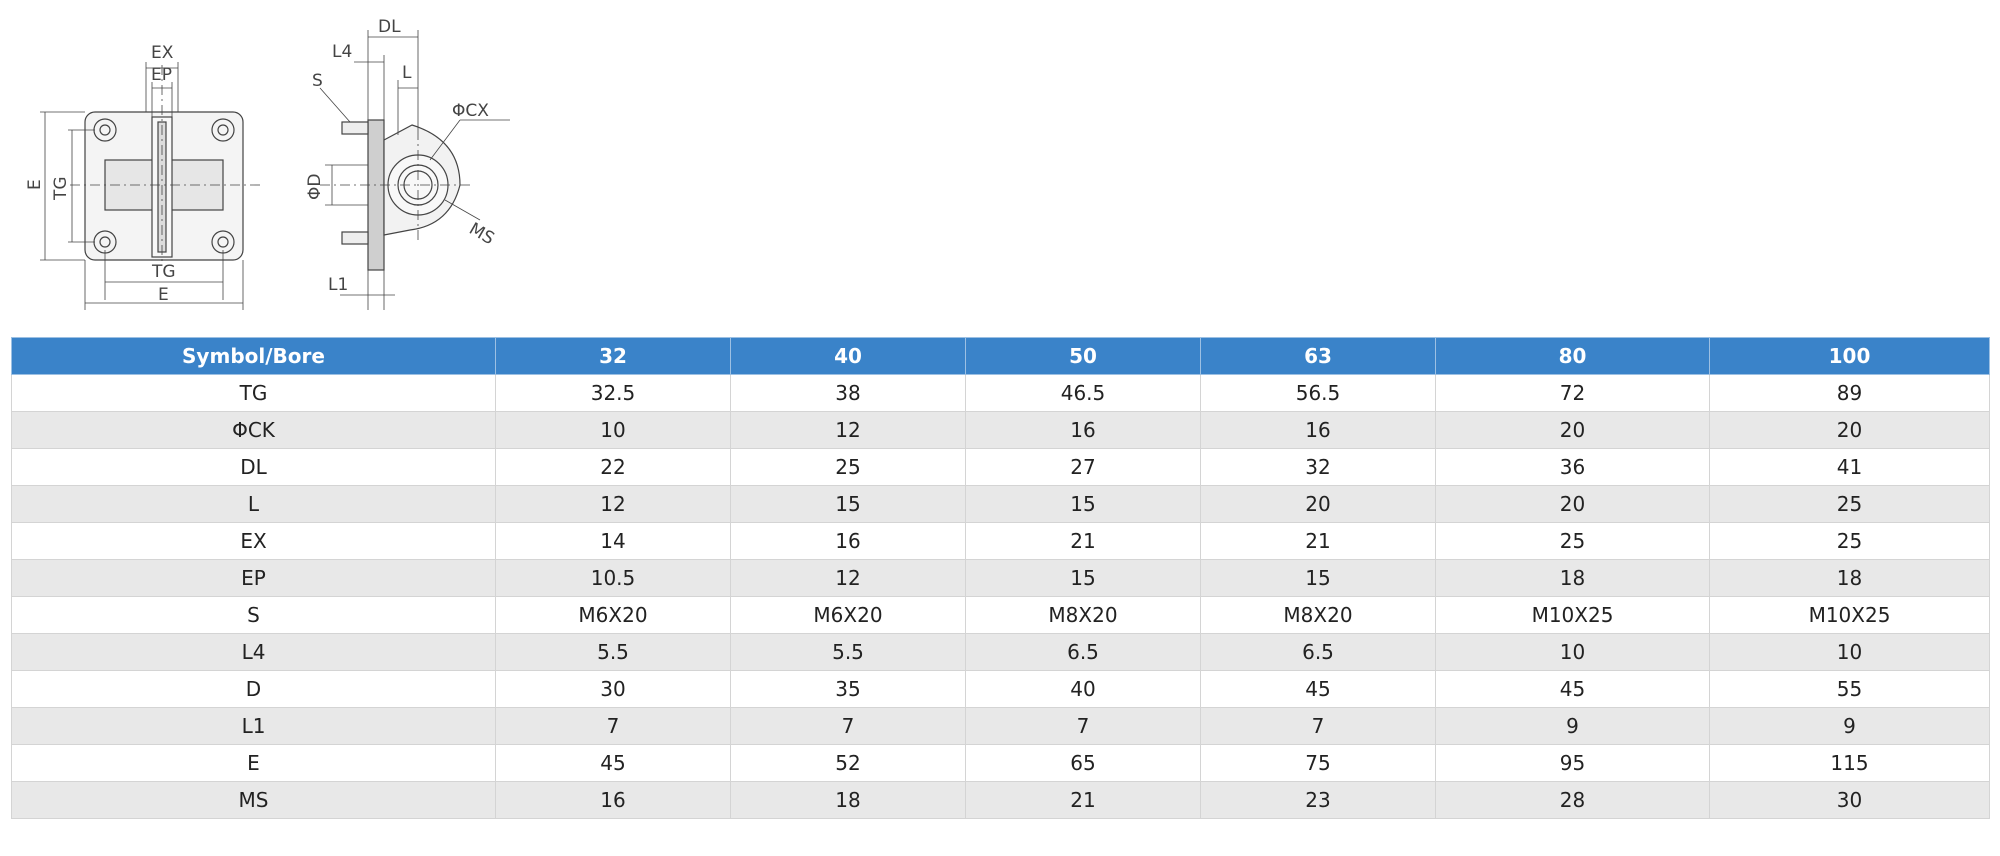 The width and height of the screenshot is (2000, 856). I want to click on front-view-labels: EX EP E TG TG E, so click(100, 174).